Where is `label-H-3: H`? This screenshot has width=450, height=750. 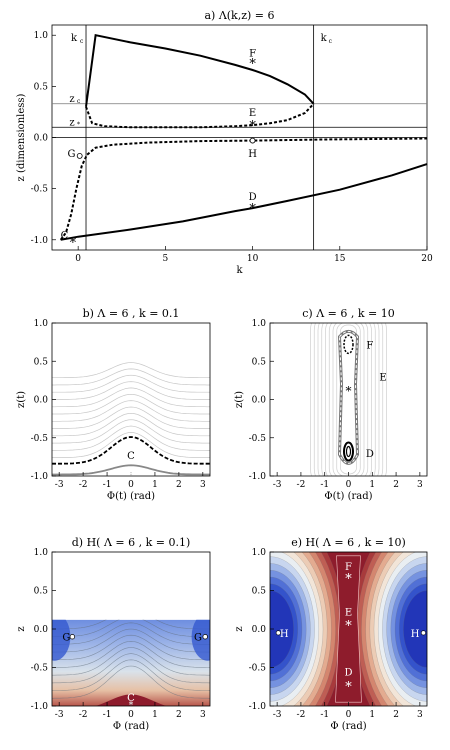
label-H-3: H is located at coordinates (284, 634).